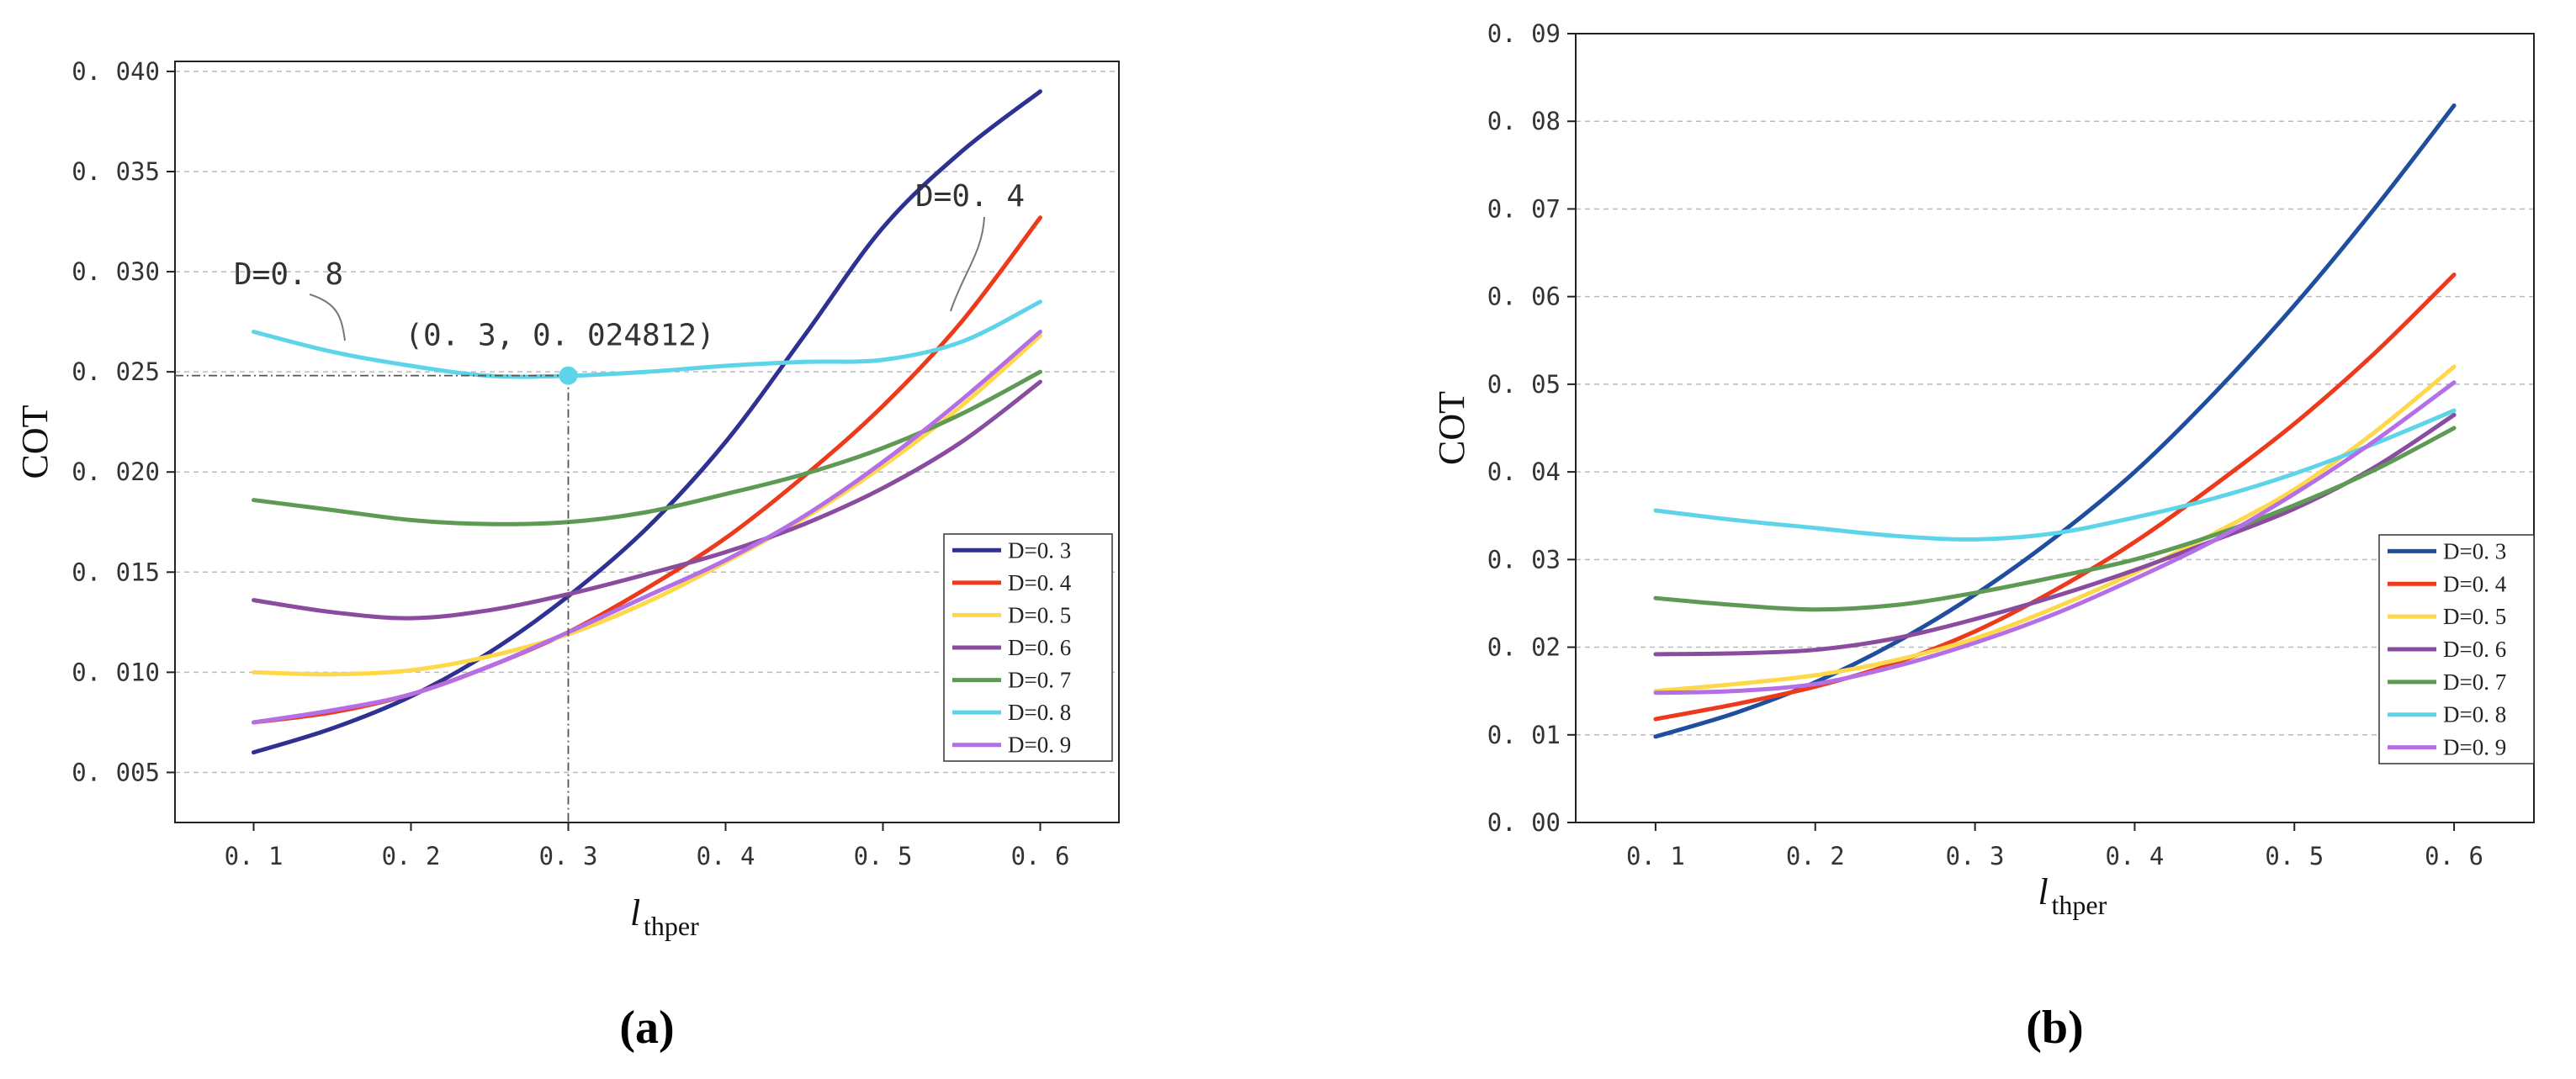  I want to click on y-tick-label: 0. 010, so click(116, 672).